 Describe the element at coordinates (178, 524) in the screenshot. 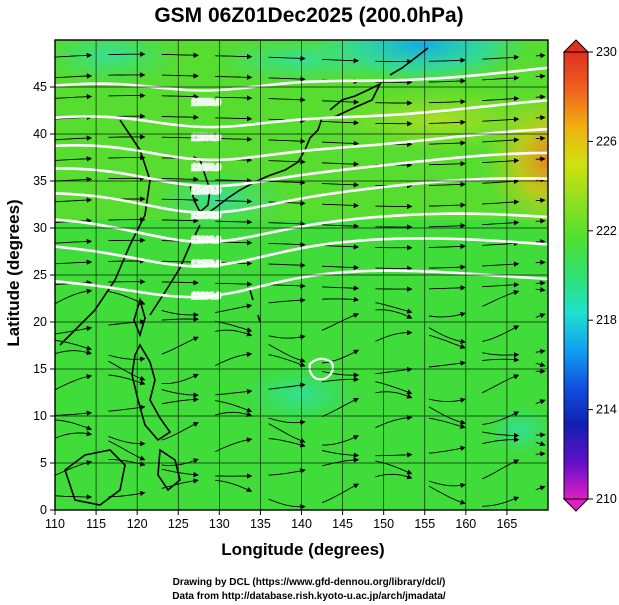

I see `x-tick-label: 125` at that location.